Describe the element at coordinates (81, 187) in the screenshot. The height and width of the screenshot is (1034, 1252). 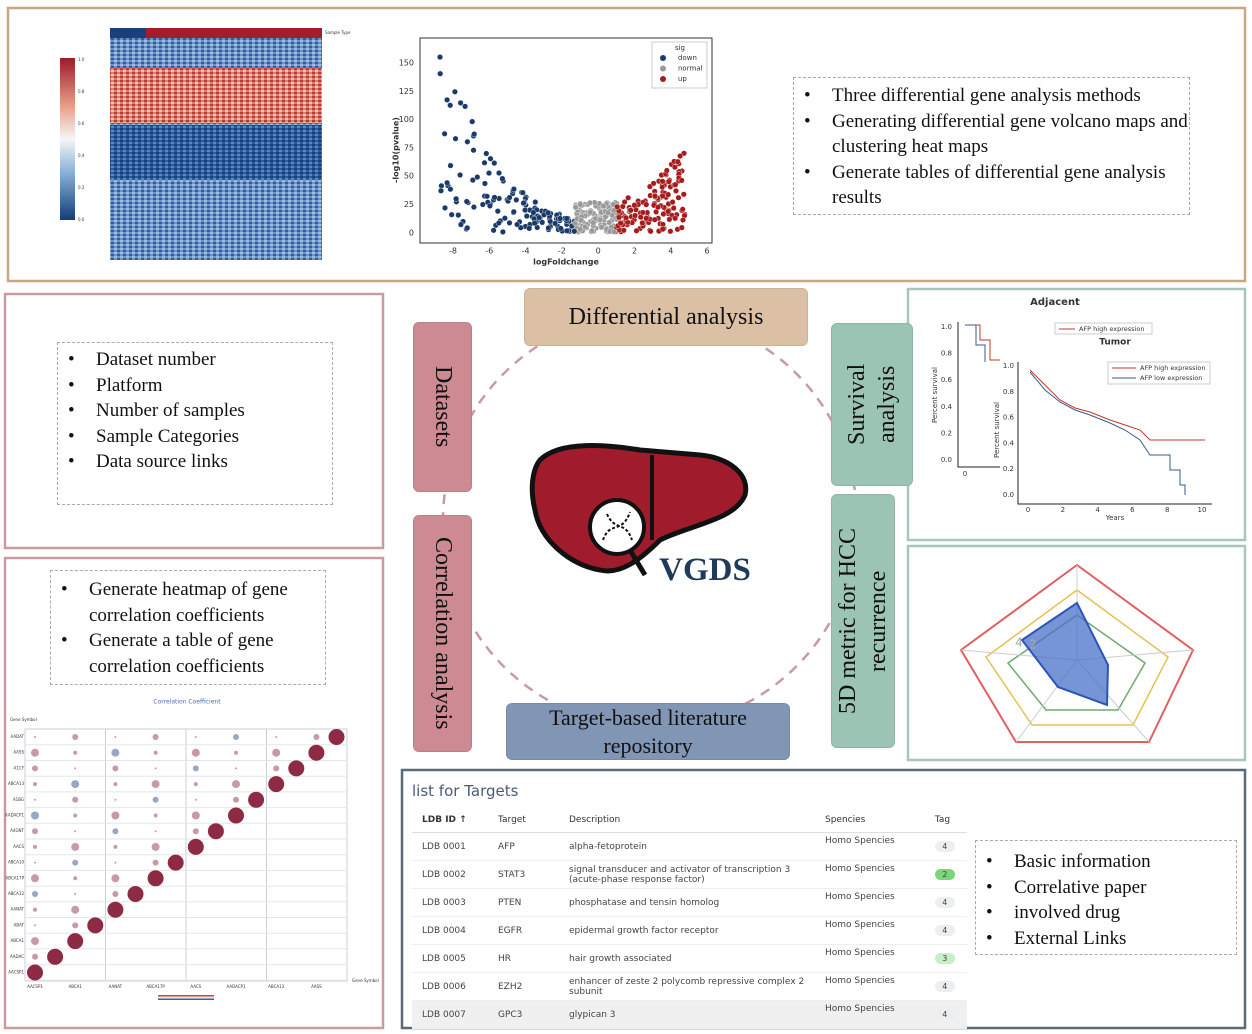
I see `label: 0.2` at that location.